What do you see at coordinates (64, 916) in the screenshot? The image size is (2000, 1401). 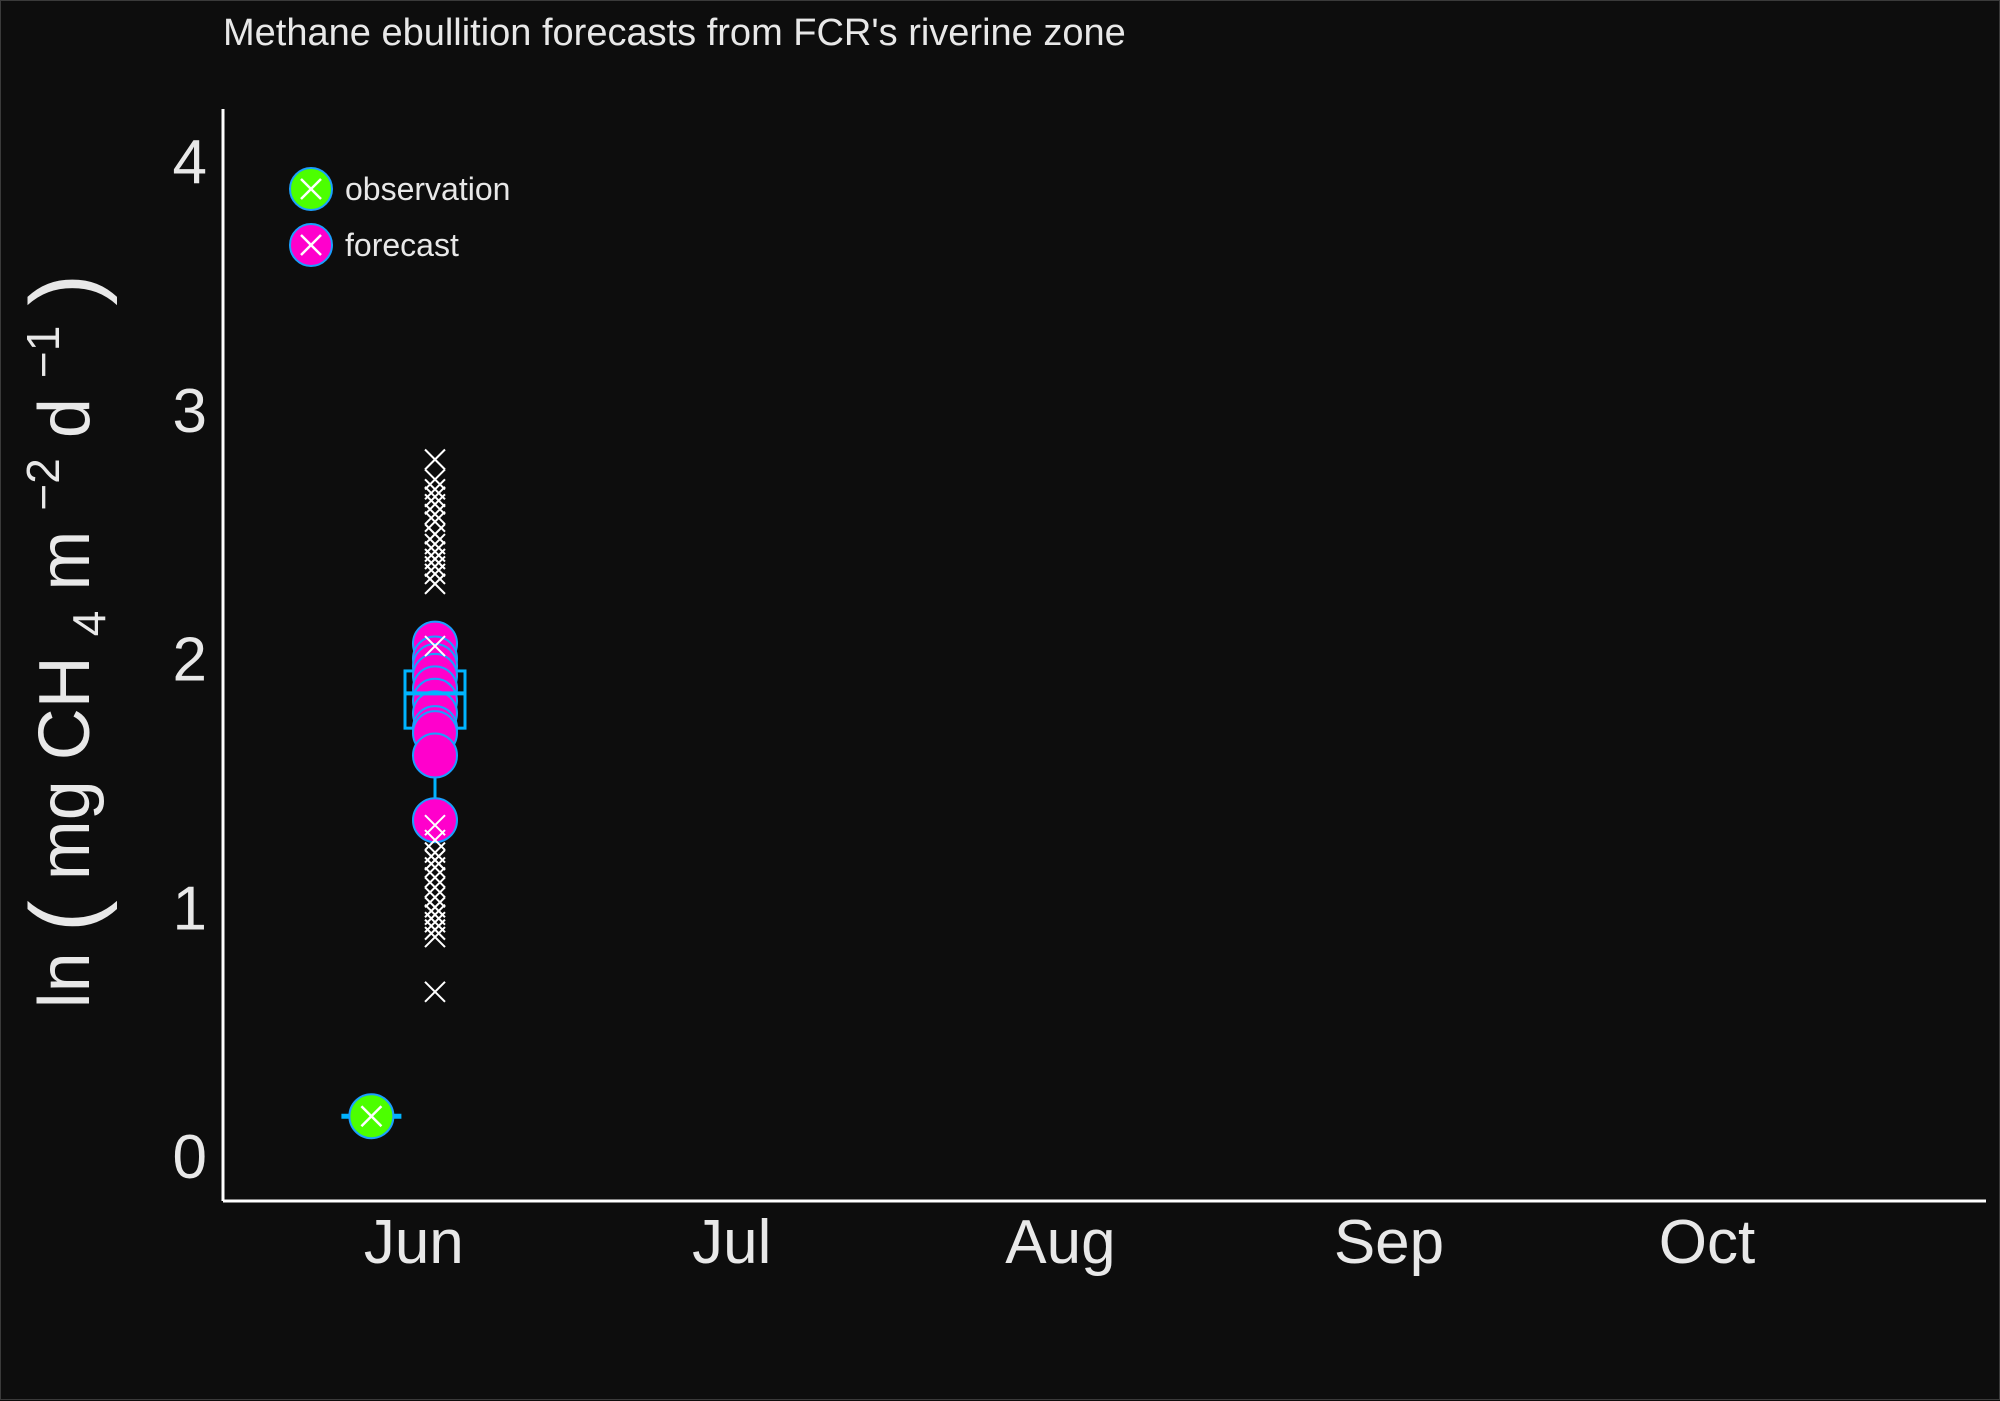 I see `ylabel-open-paren: (` at bounding box center [64, 916].